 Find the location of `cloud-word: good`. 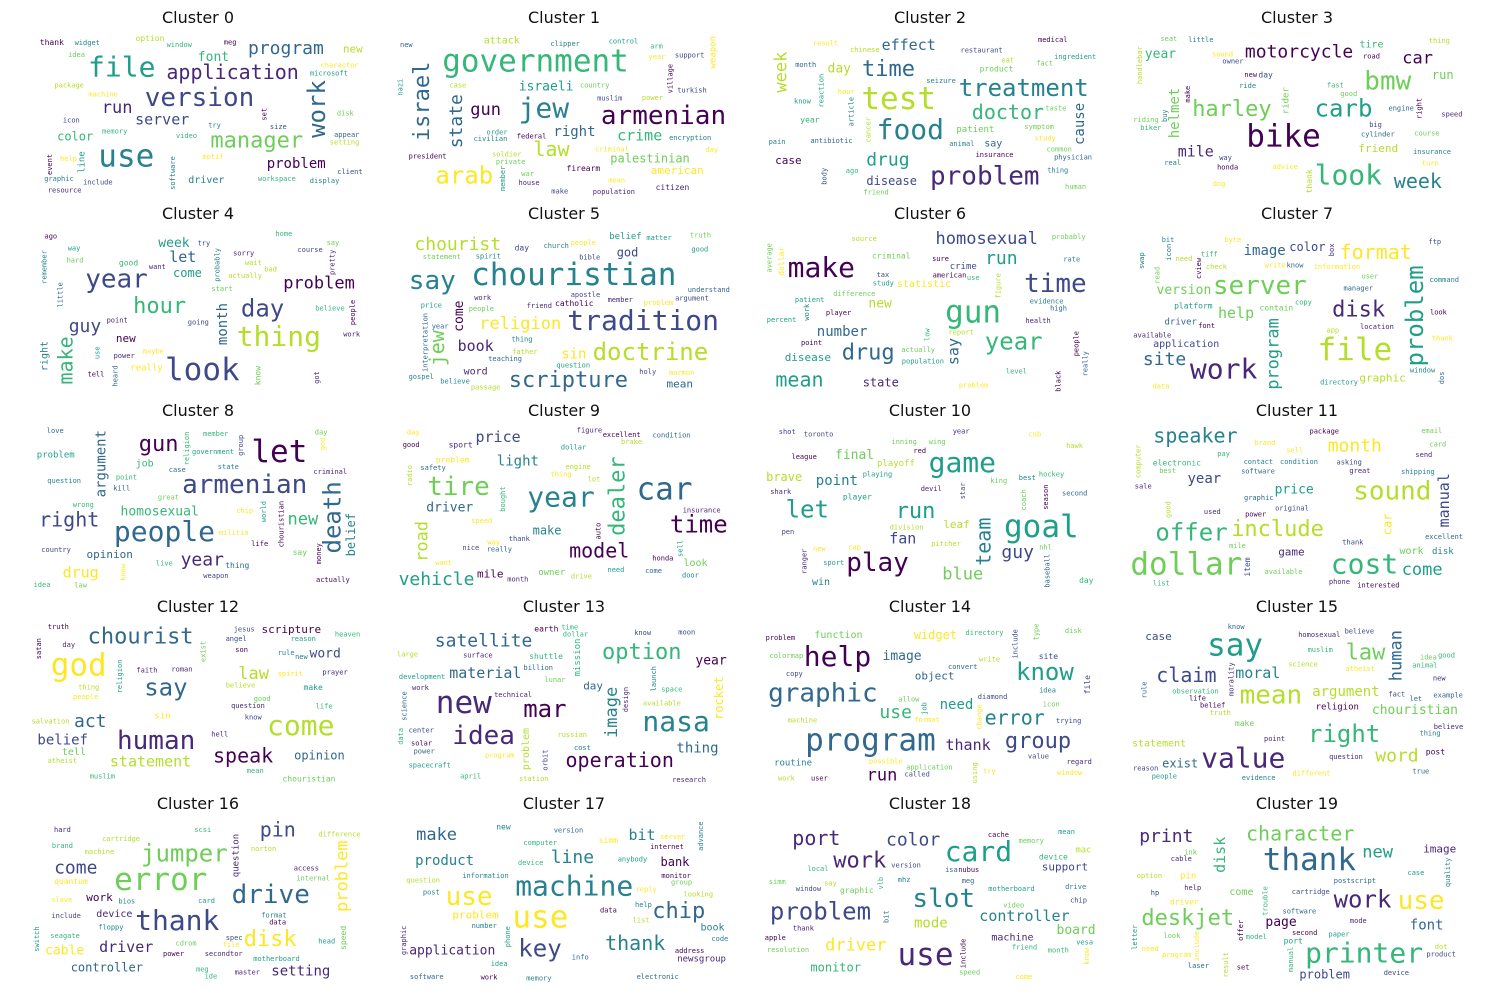

cloud-word: good is located at coordinates (411, 445).